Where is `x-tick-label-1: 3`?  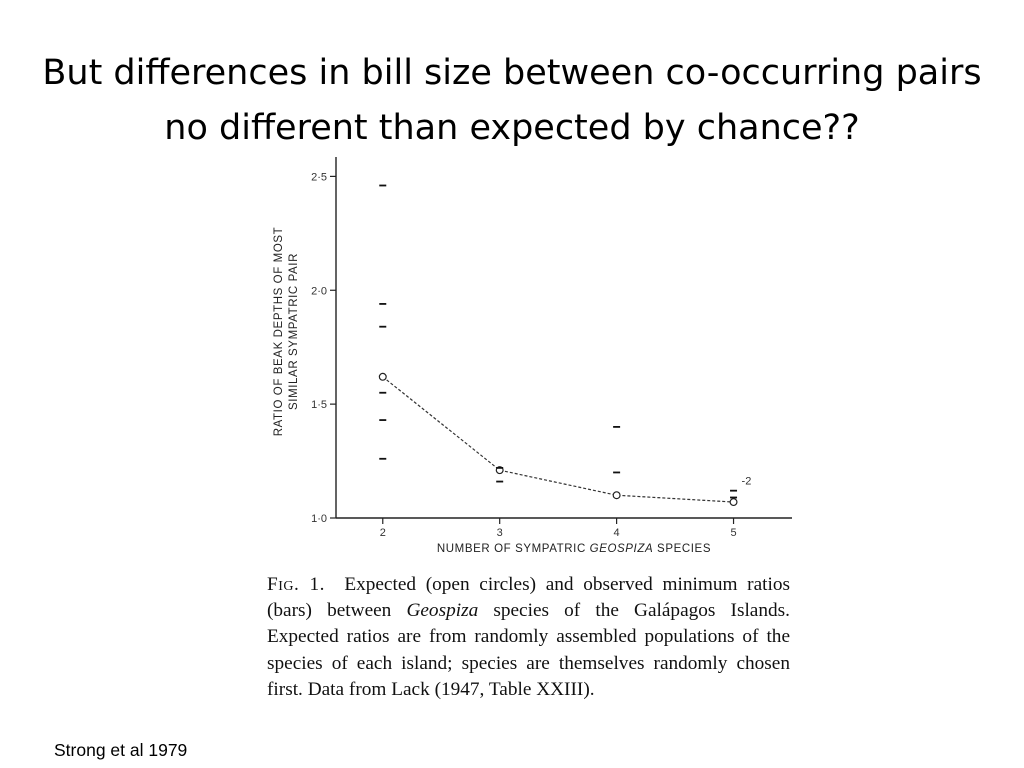 x-tick-label-1: 3 is located at coordinates (500, 533).